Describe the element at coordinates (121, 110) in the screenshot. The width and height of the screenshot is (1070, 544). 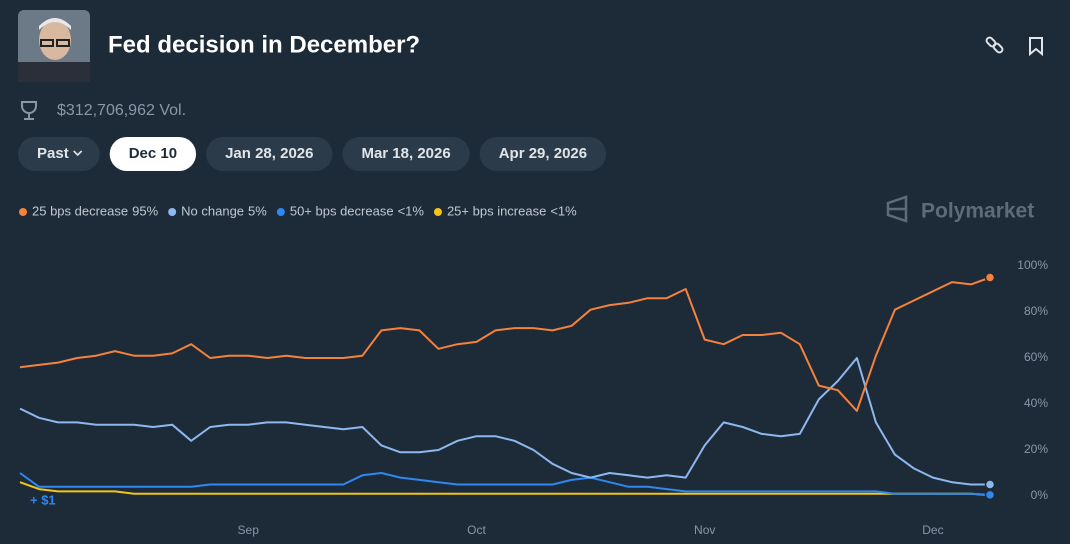
I see `volume: $312,706,962 Vol.` at that location.